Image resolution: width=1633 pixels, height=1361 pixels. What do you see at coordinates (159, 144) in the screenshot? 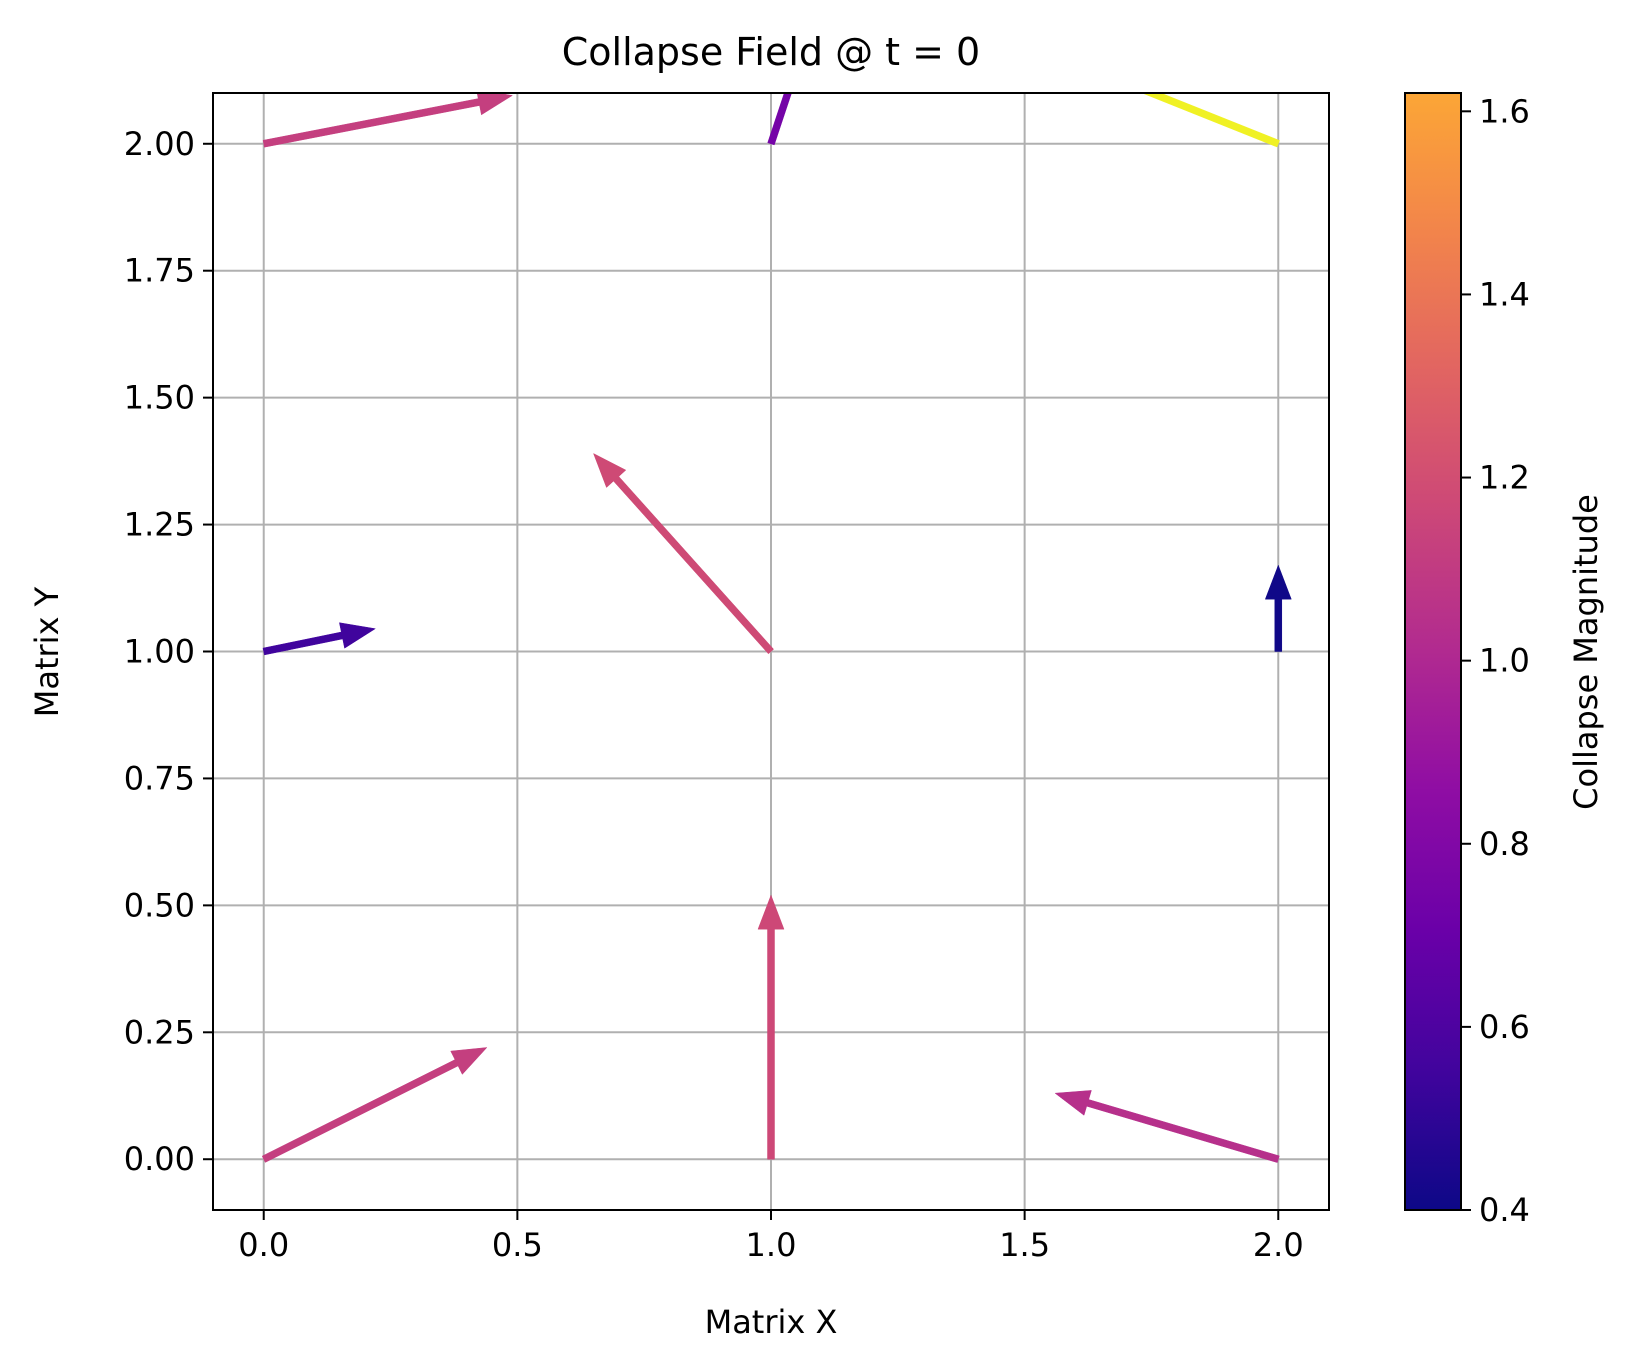
I see `y-tick-label: 2.00` at bounding box center [159, 144].